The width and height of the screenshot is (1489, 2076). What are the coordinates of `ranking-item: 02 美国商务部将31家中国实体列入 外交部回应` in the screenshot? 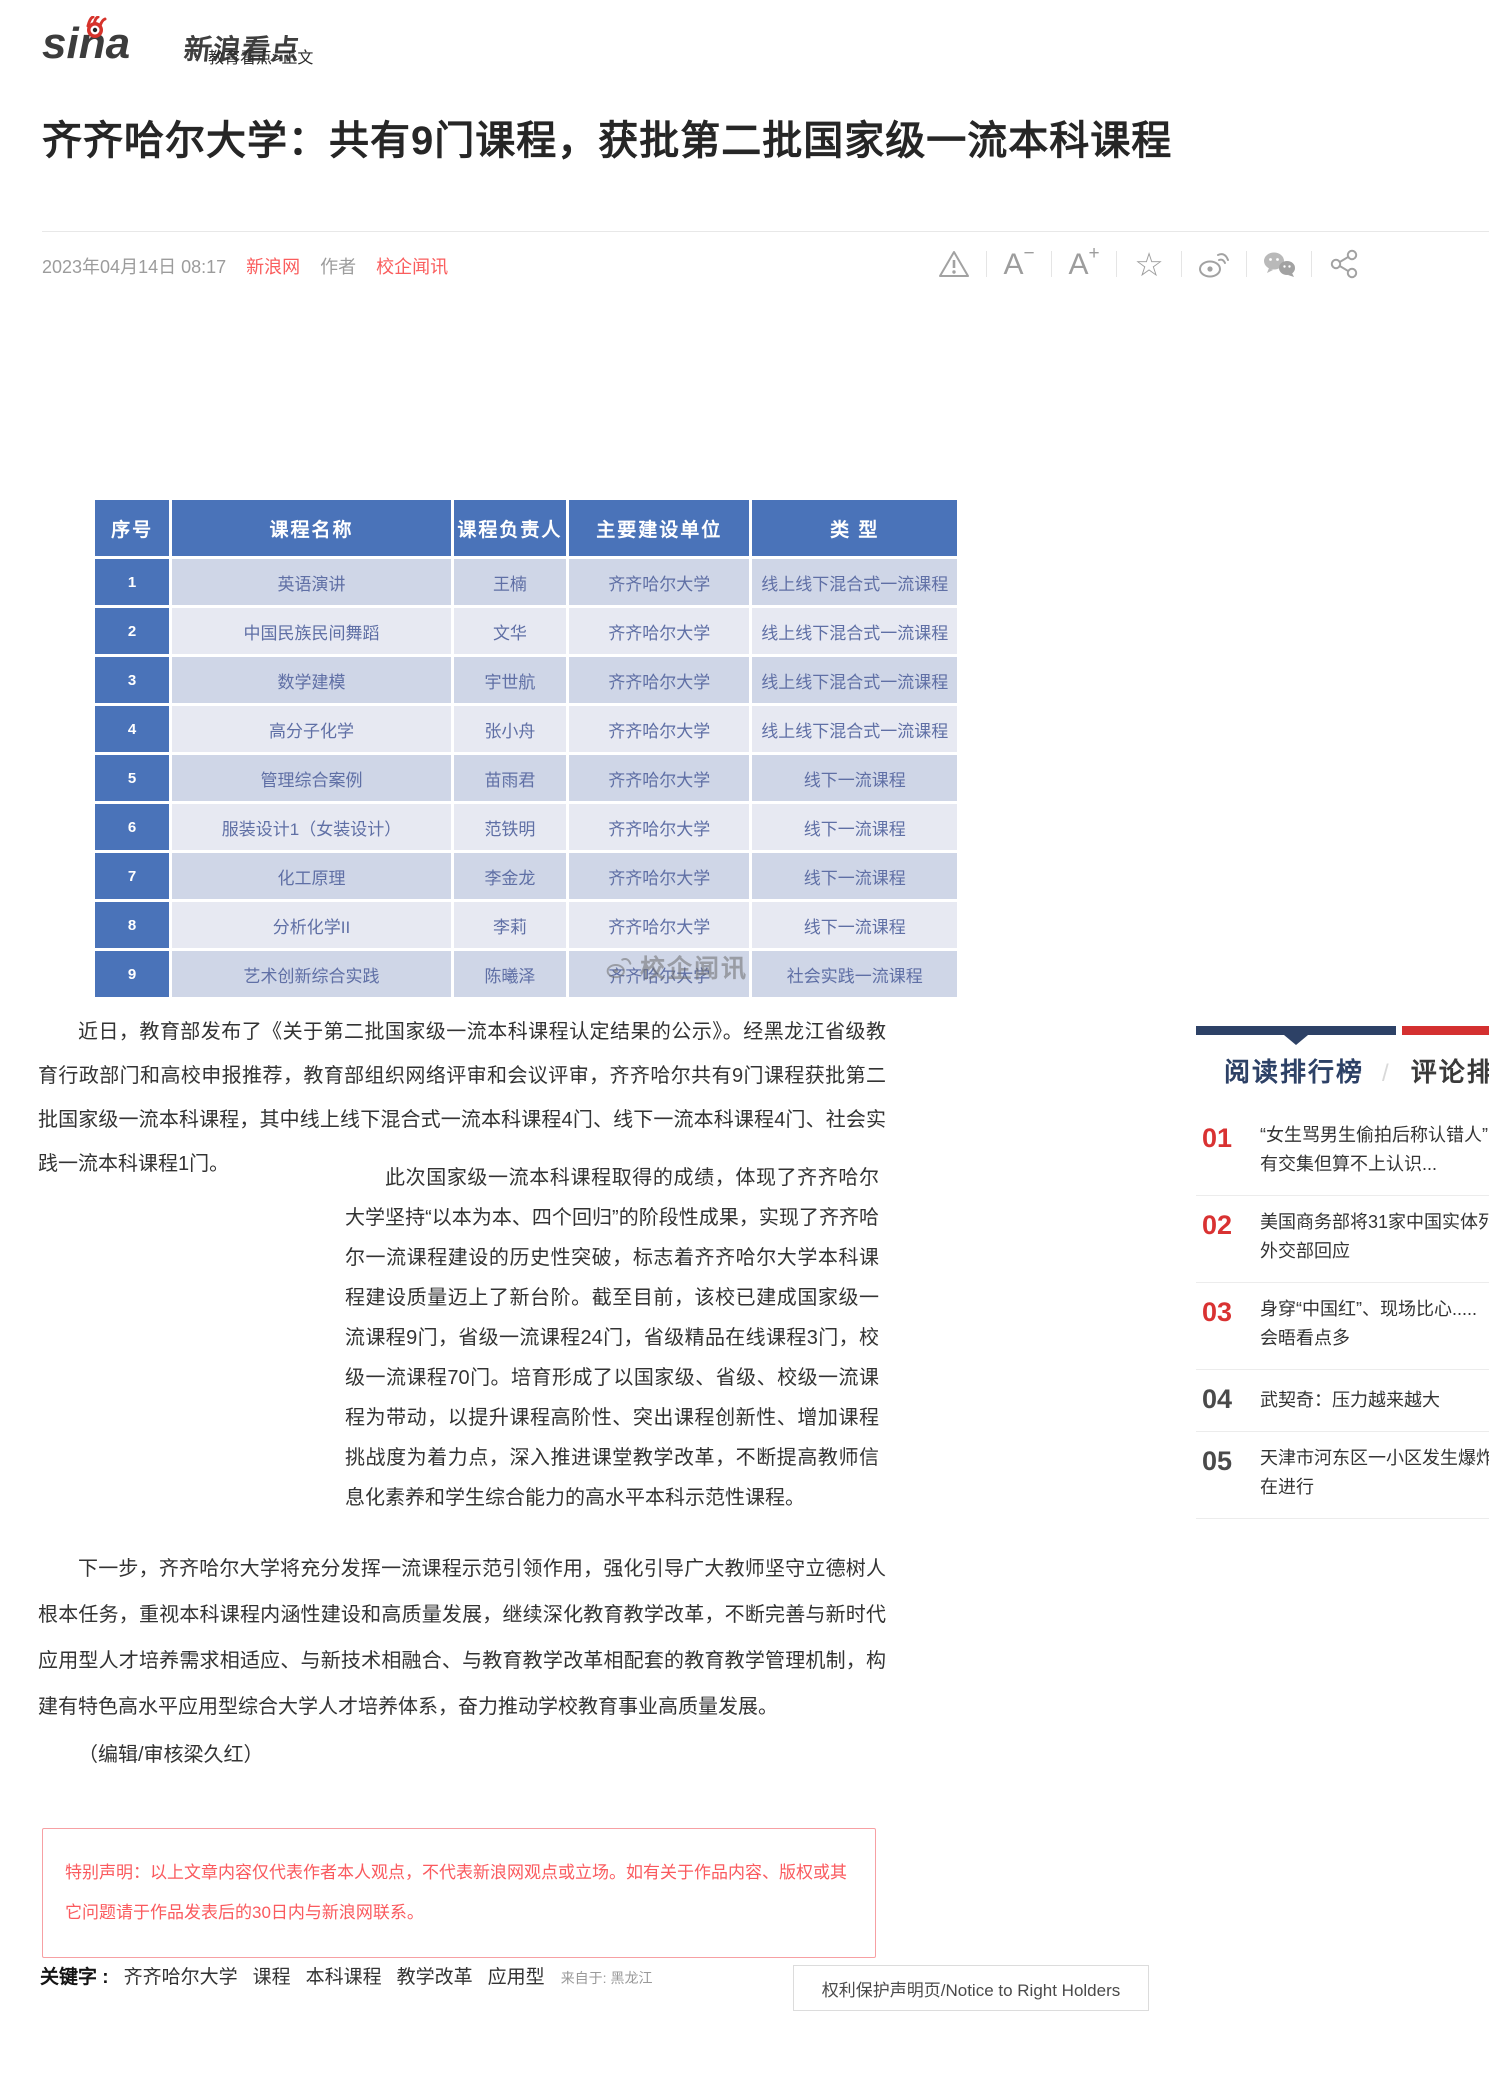 It's located at (1342, 1239).